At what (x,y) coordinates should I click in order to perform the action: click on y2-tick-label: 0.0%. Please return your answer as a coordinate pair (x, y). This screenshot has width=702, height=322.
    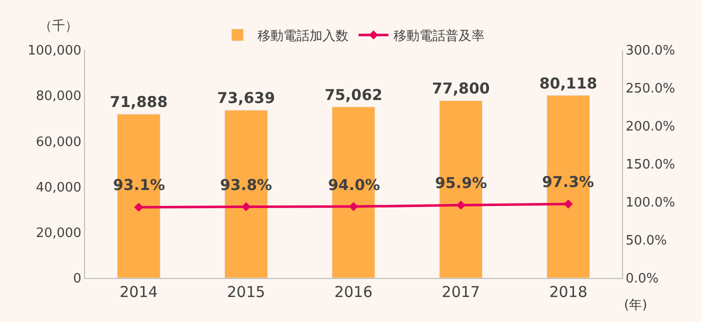
    Looking at the image, I should click on (642, 279).